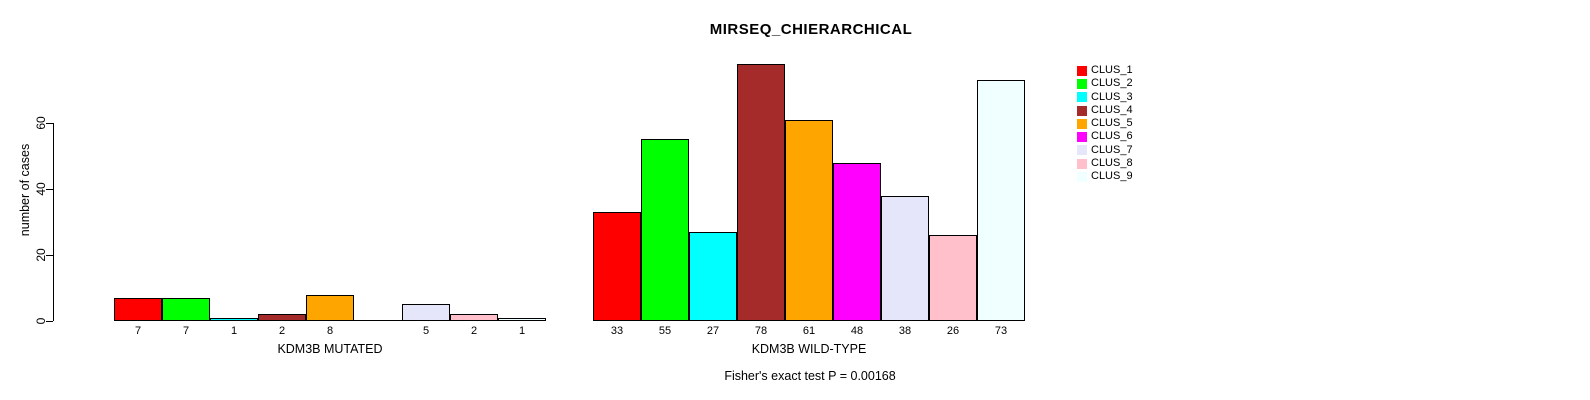  I want to click on legend-label: CLUS_3, so click(1112, 96).